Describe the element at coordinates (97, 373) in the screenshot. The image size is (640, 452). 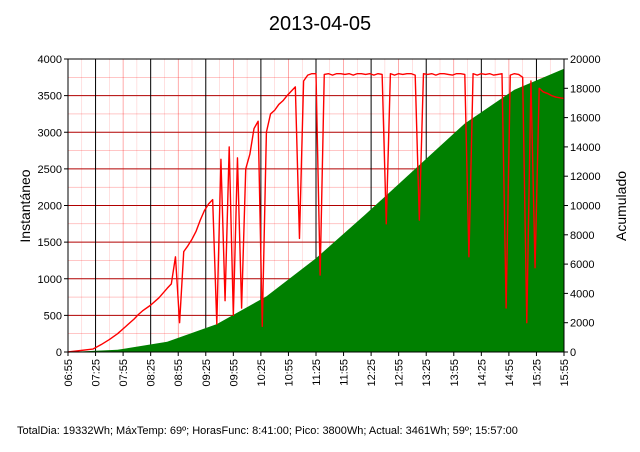
I see `x-tick-label: 07:25` at that location.